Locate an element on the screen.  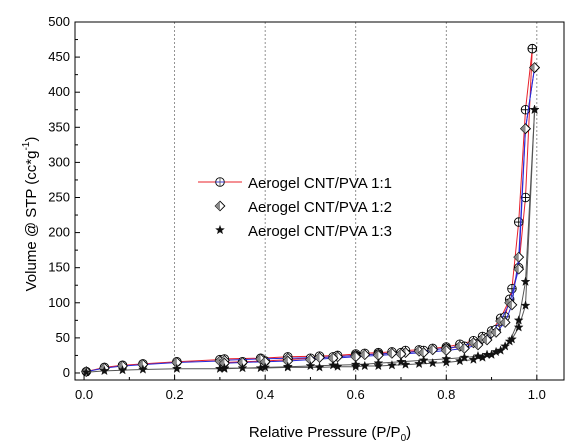
y-tick-label: 0 is located at coordinates (66, 372).